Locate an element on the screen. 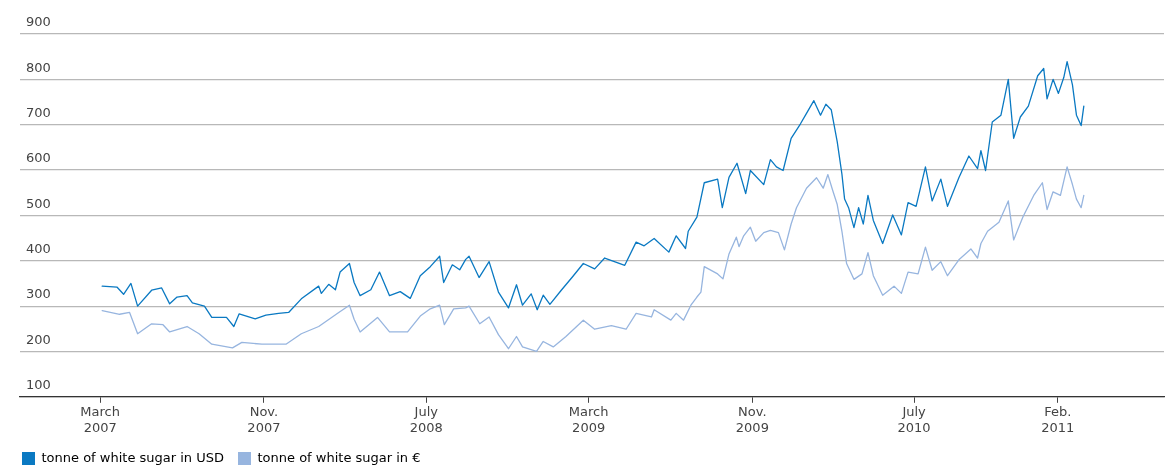 Image resolution: width=1166 pixels, height=475 pixels. y-tick-label: 600 is located at coordinates (38, 158).